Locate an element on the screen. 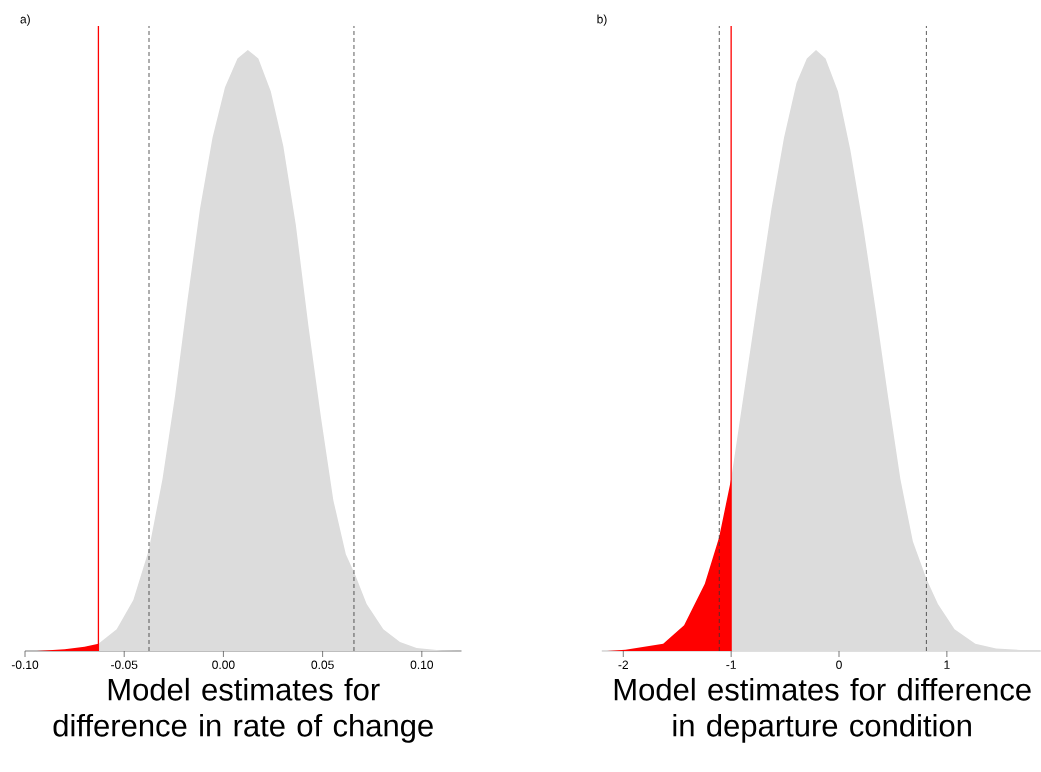 This screenshot has width=1041, height=772. x-tick-label: -0.05 is located at coordinates (124, 665).